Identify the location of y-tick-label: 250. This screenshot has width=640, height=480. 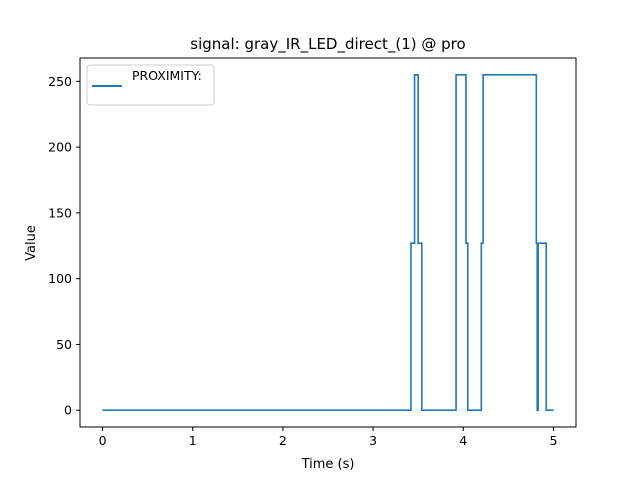
(60, 81).